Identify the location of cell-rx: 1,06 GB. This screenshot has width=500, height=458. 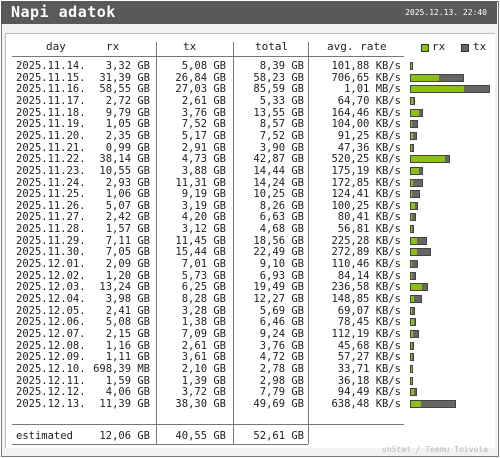
(127, 194).